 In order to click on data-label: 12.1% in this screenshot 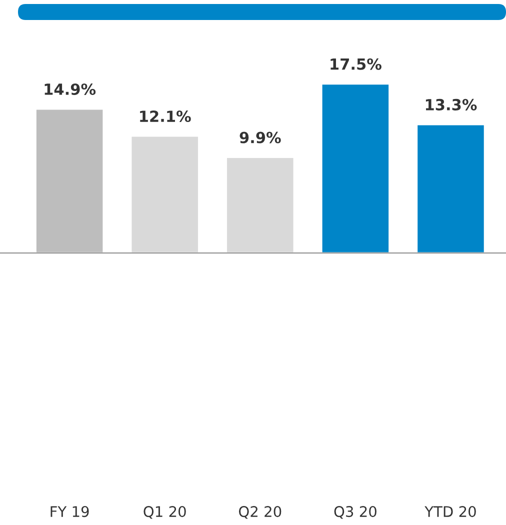, I will do `click(165, 116)`.